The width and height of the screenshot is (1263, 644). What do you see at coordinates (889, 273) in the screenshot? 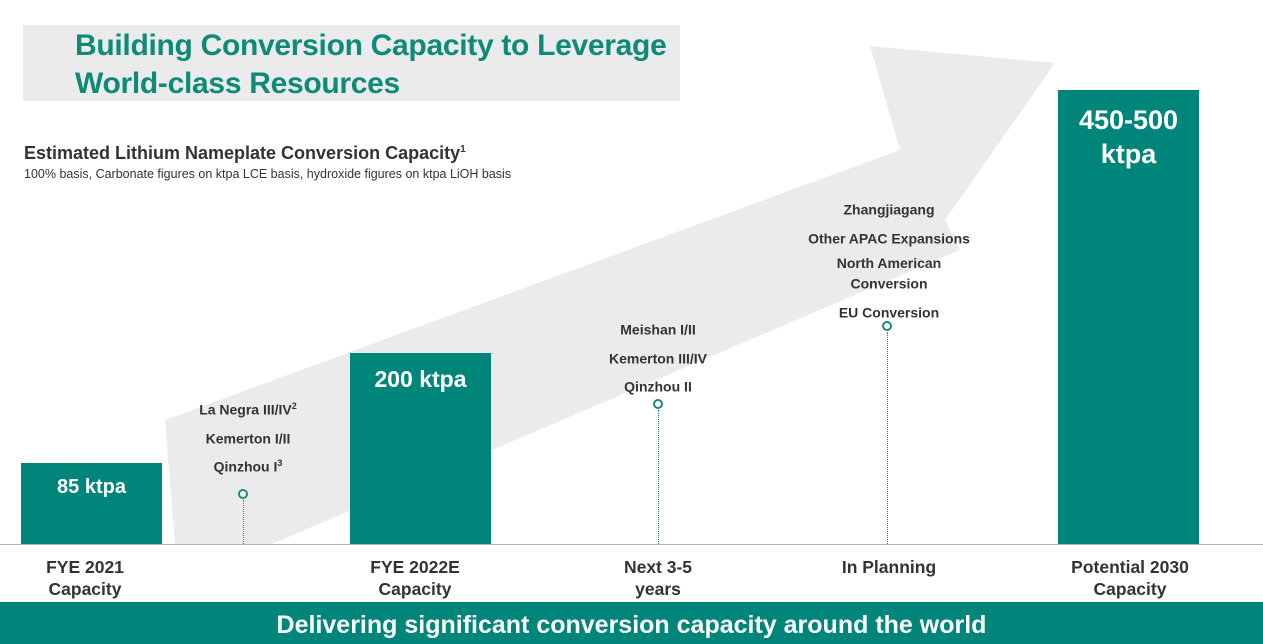
I see `addition-item: North American Conversion` at bounding box center [889, 273].